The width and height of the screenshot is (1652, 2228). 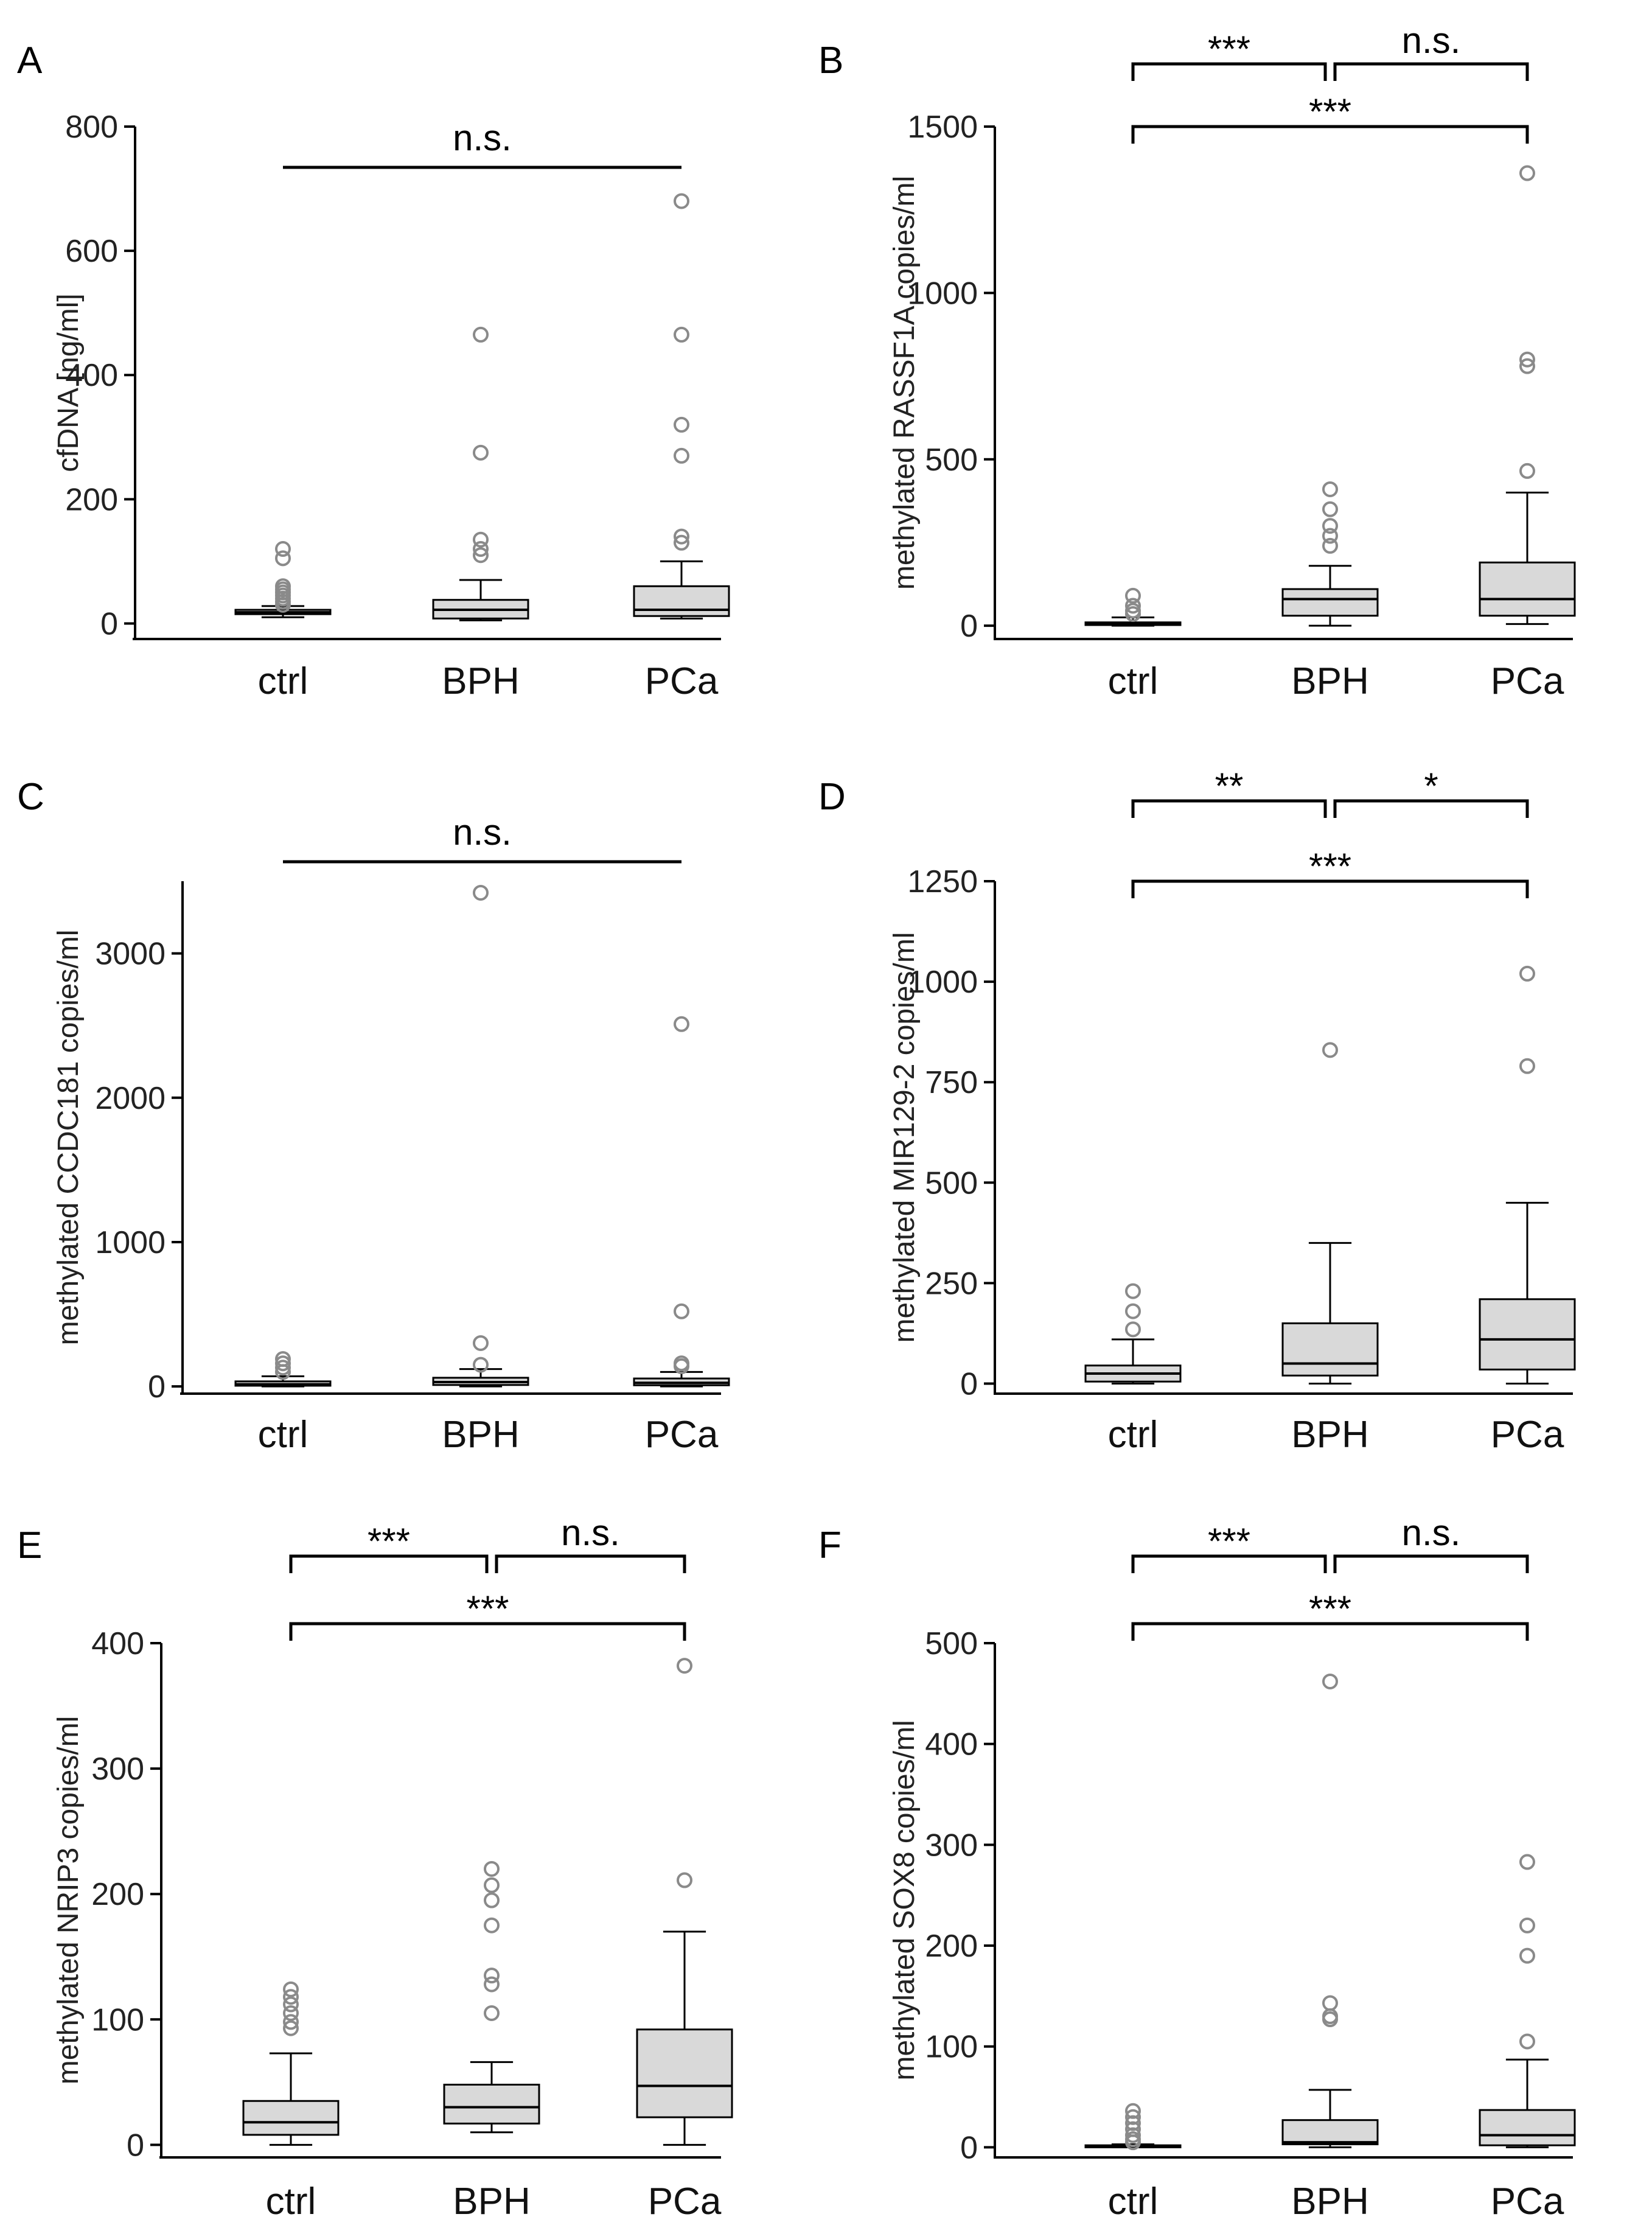 What do you see at coordinates (942, 293) in the screenshot?
I see `y-tick-label: 1000` at bounding box center [942, 293].